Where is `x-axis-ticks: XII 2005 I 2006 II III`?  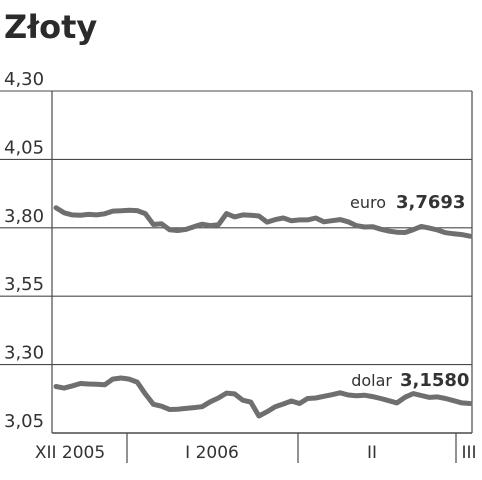 x-axis-ticks: XII 2005 I 2006 II III is located at coordinates (256, 448).